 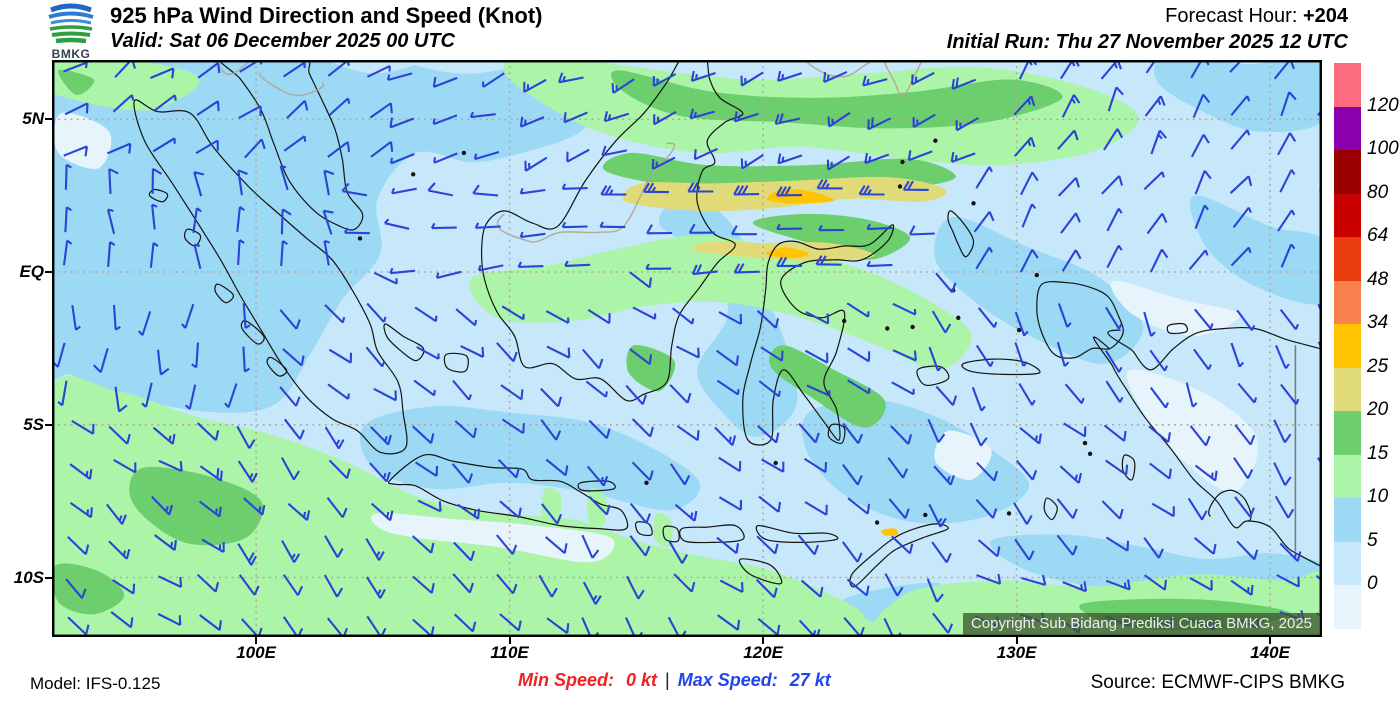 I want to click on colorbar-label: 20, so click(x=1378, y=409).